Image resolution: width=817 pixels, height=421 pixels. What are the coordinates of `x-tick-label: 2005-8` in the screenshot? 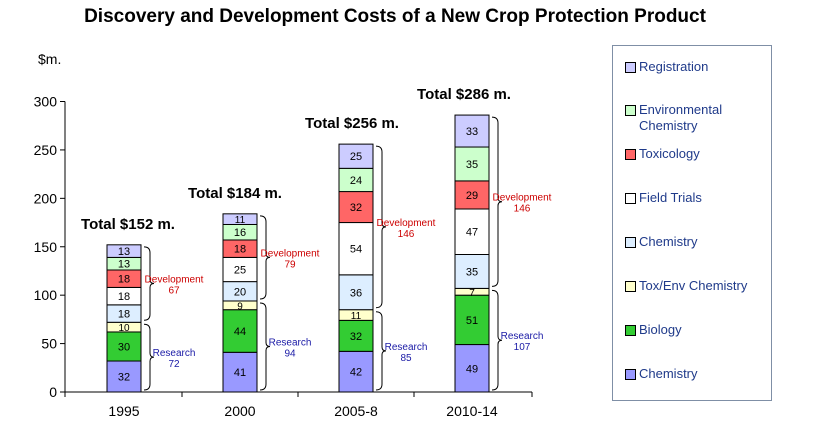 It's located at (356, 411).